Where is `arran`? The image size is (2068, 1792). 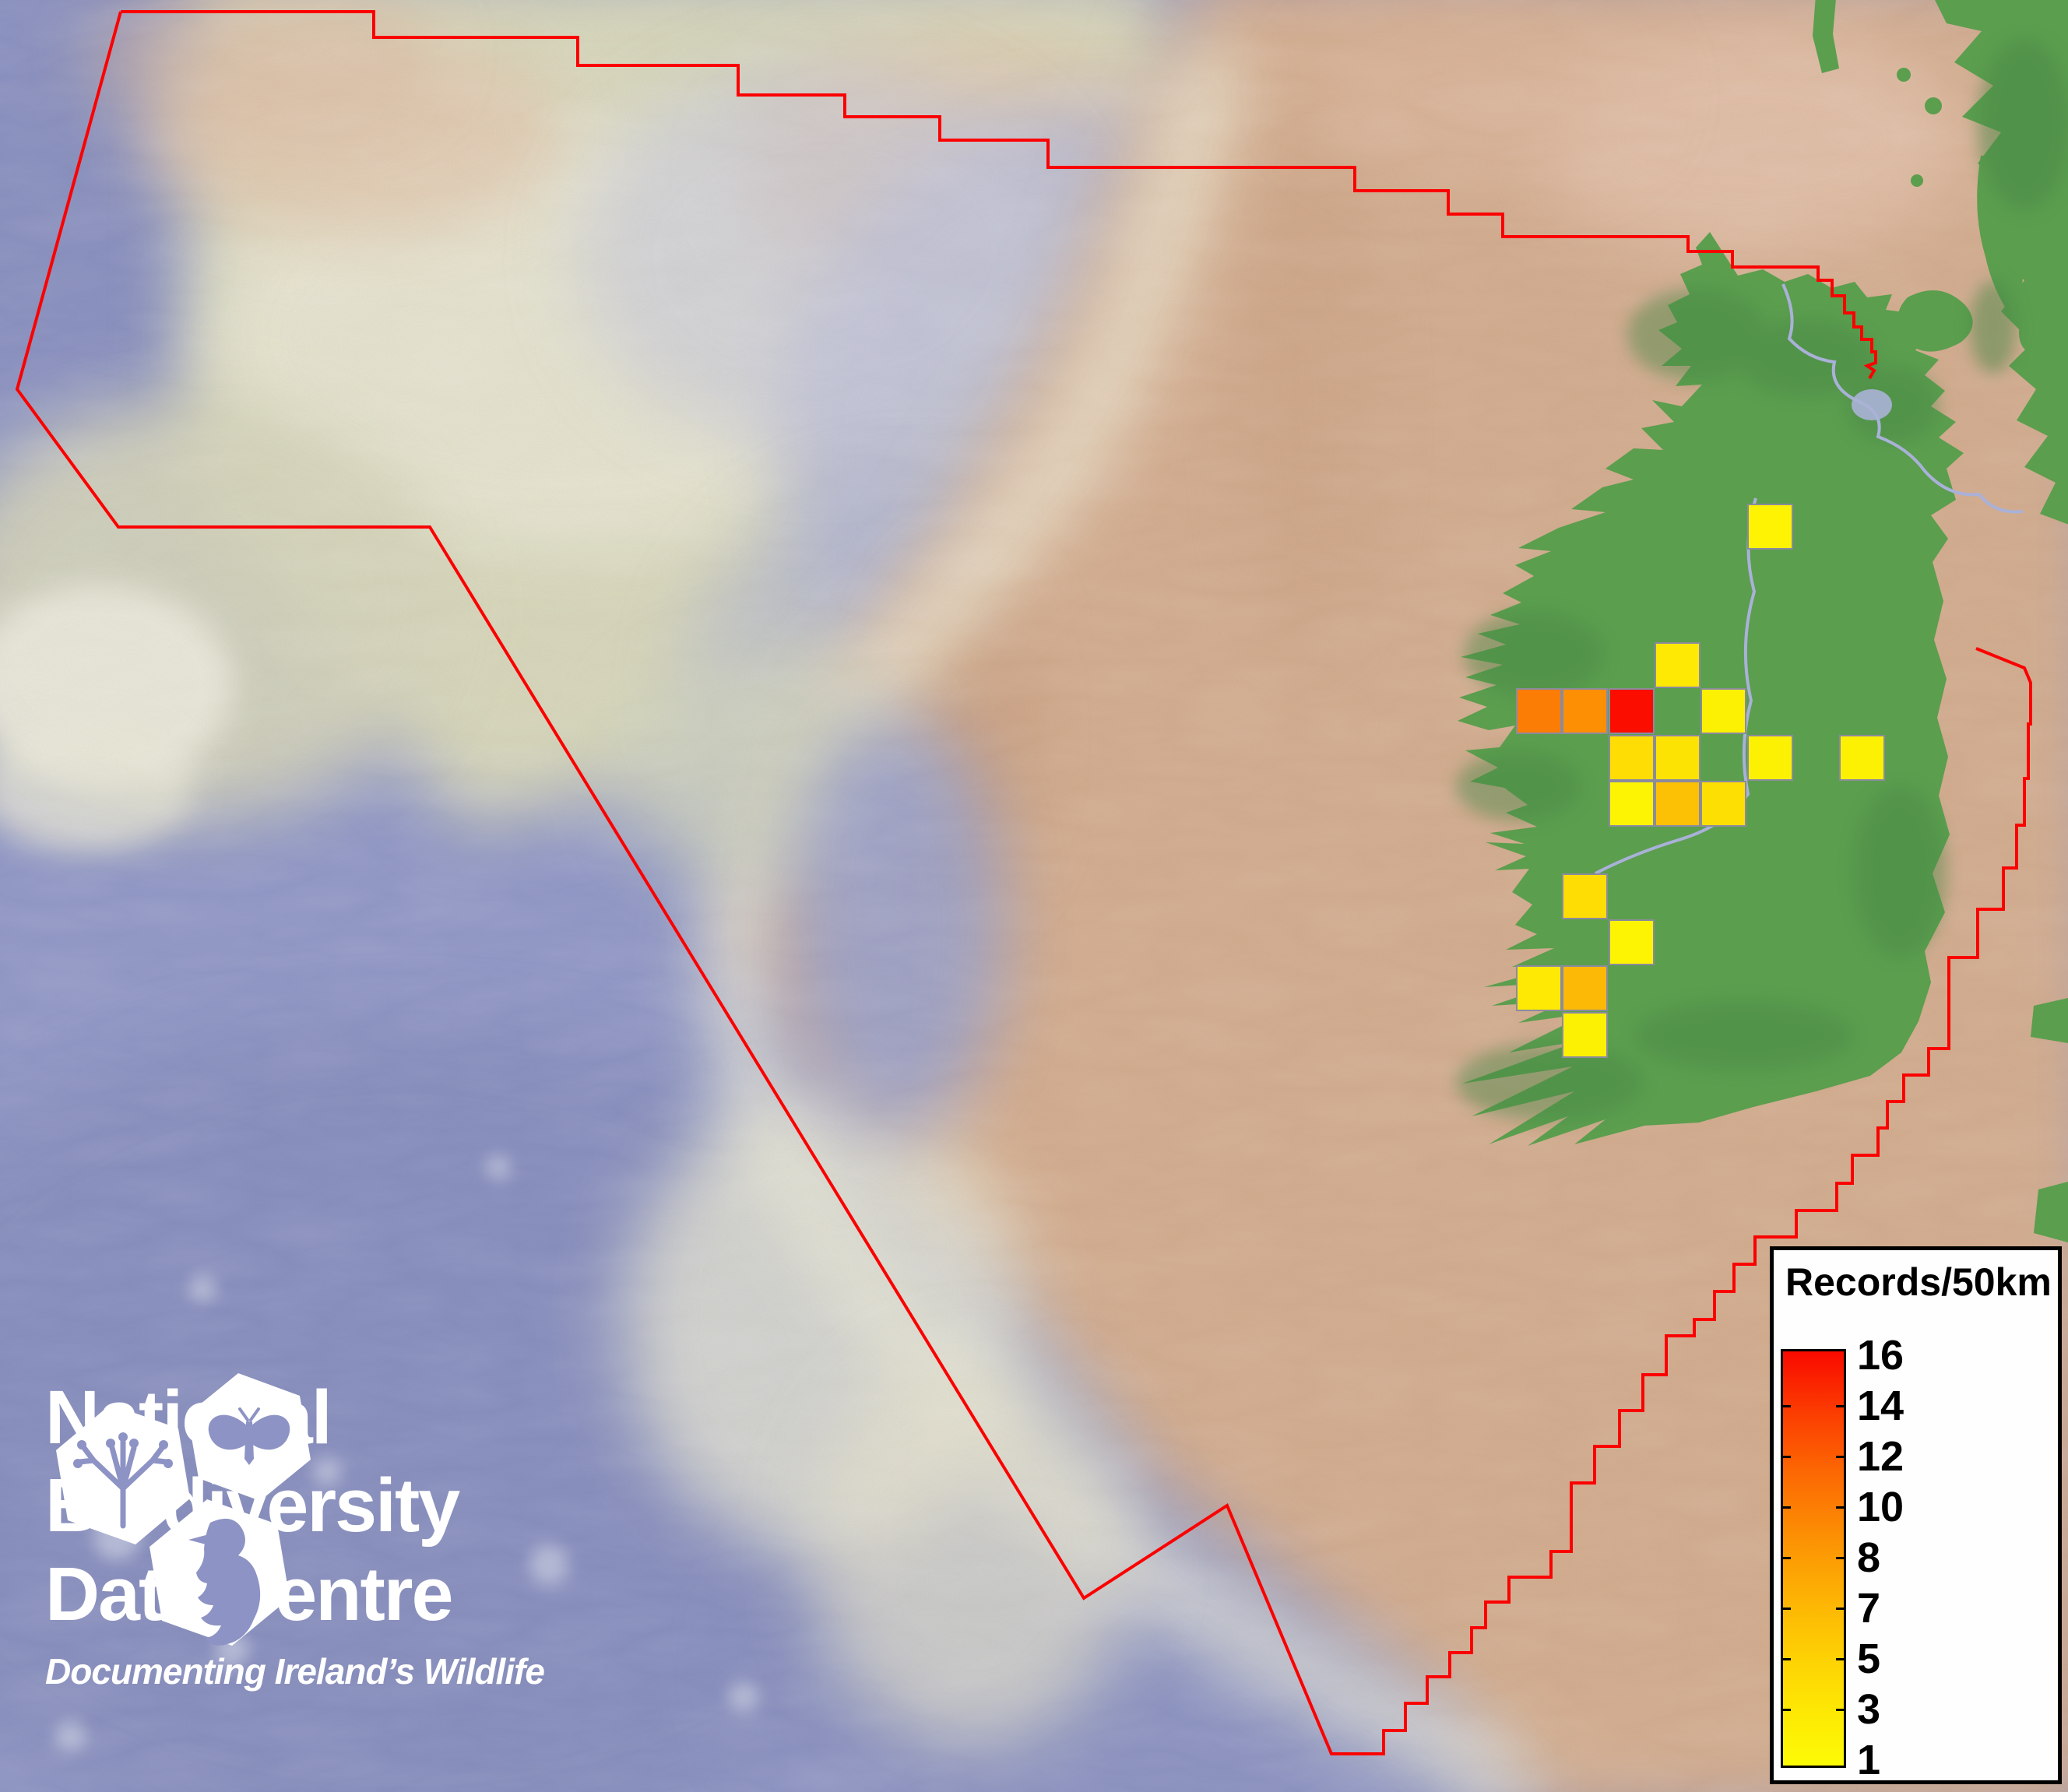
arran is located at coordinates (2031, 333).